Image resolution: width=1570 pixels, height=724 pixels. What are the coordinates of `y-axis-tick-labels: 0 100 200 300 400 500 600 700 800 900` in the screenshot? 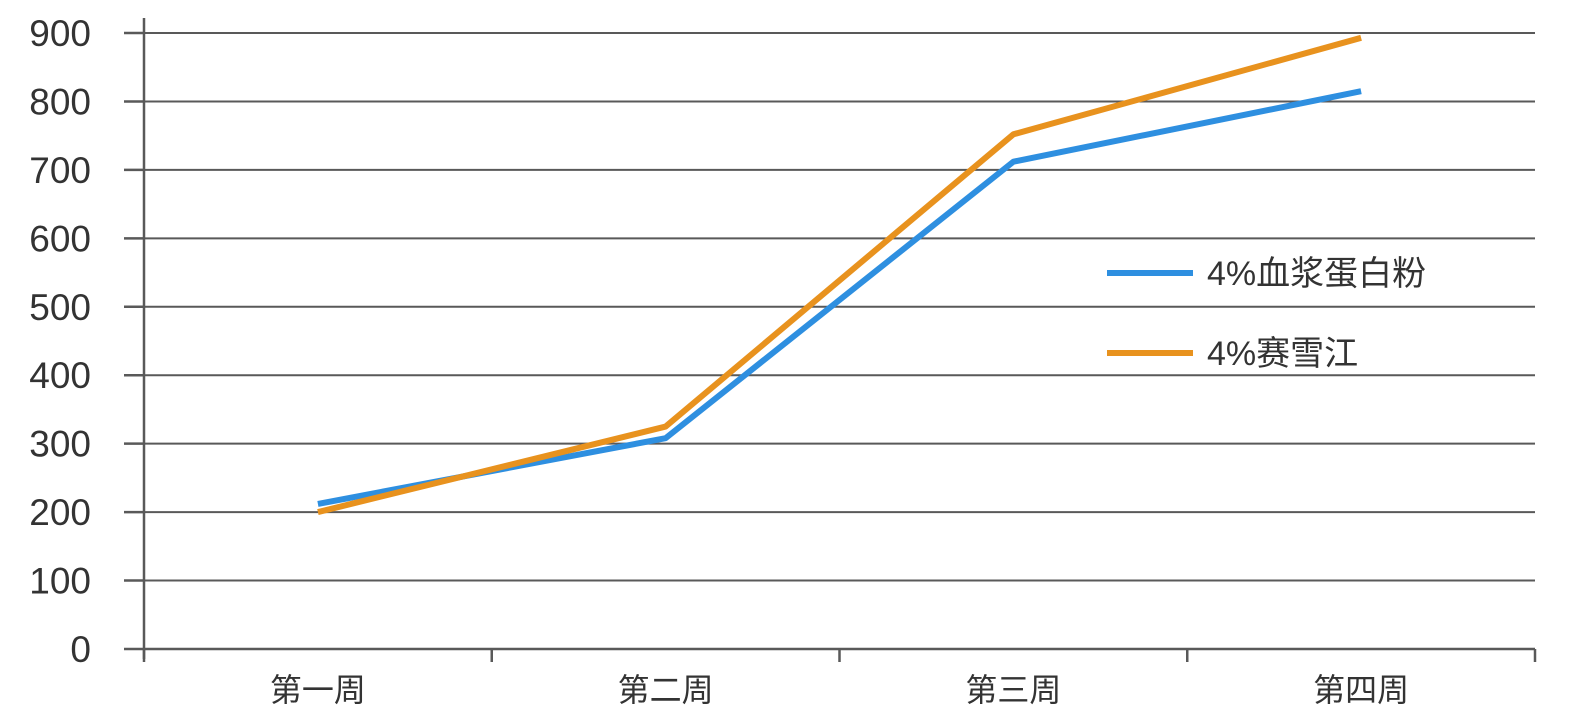 It's located at (60, 341).